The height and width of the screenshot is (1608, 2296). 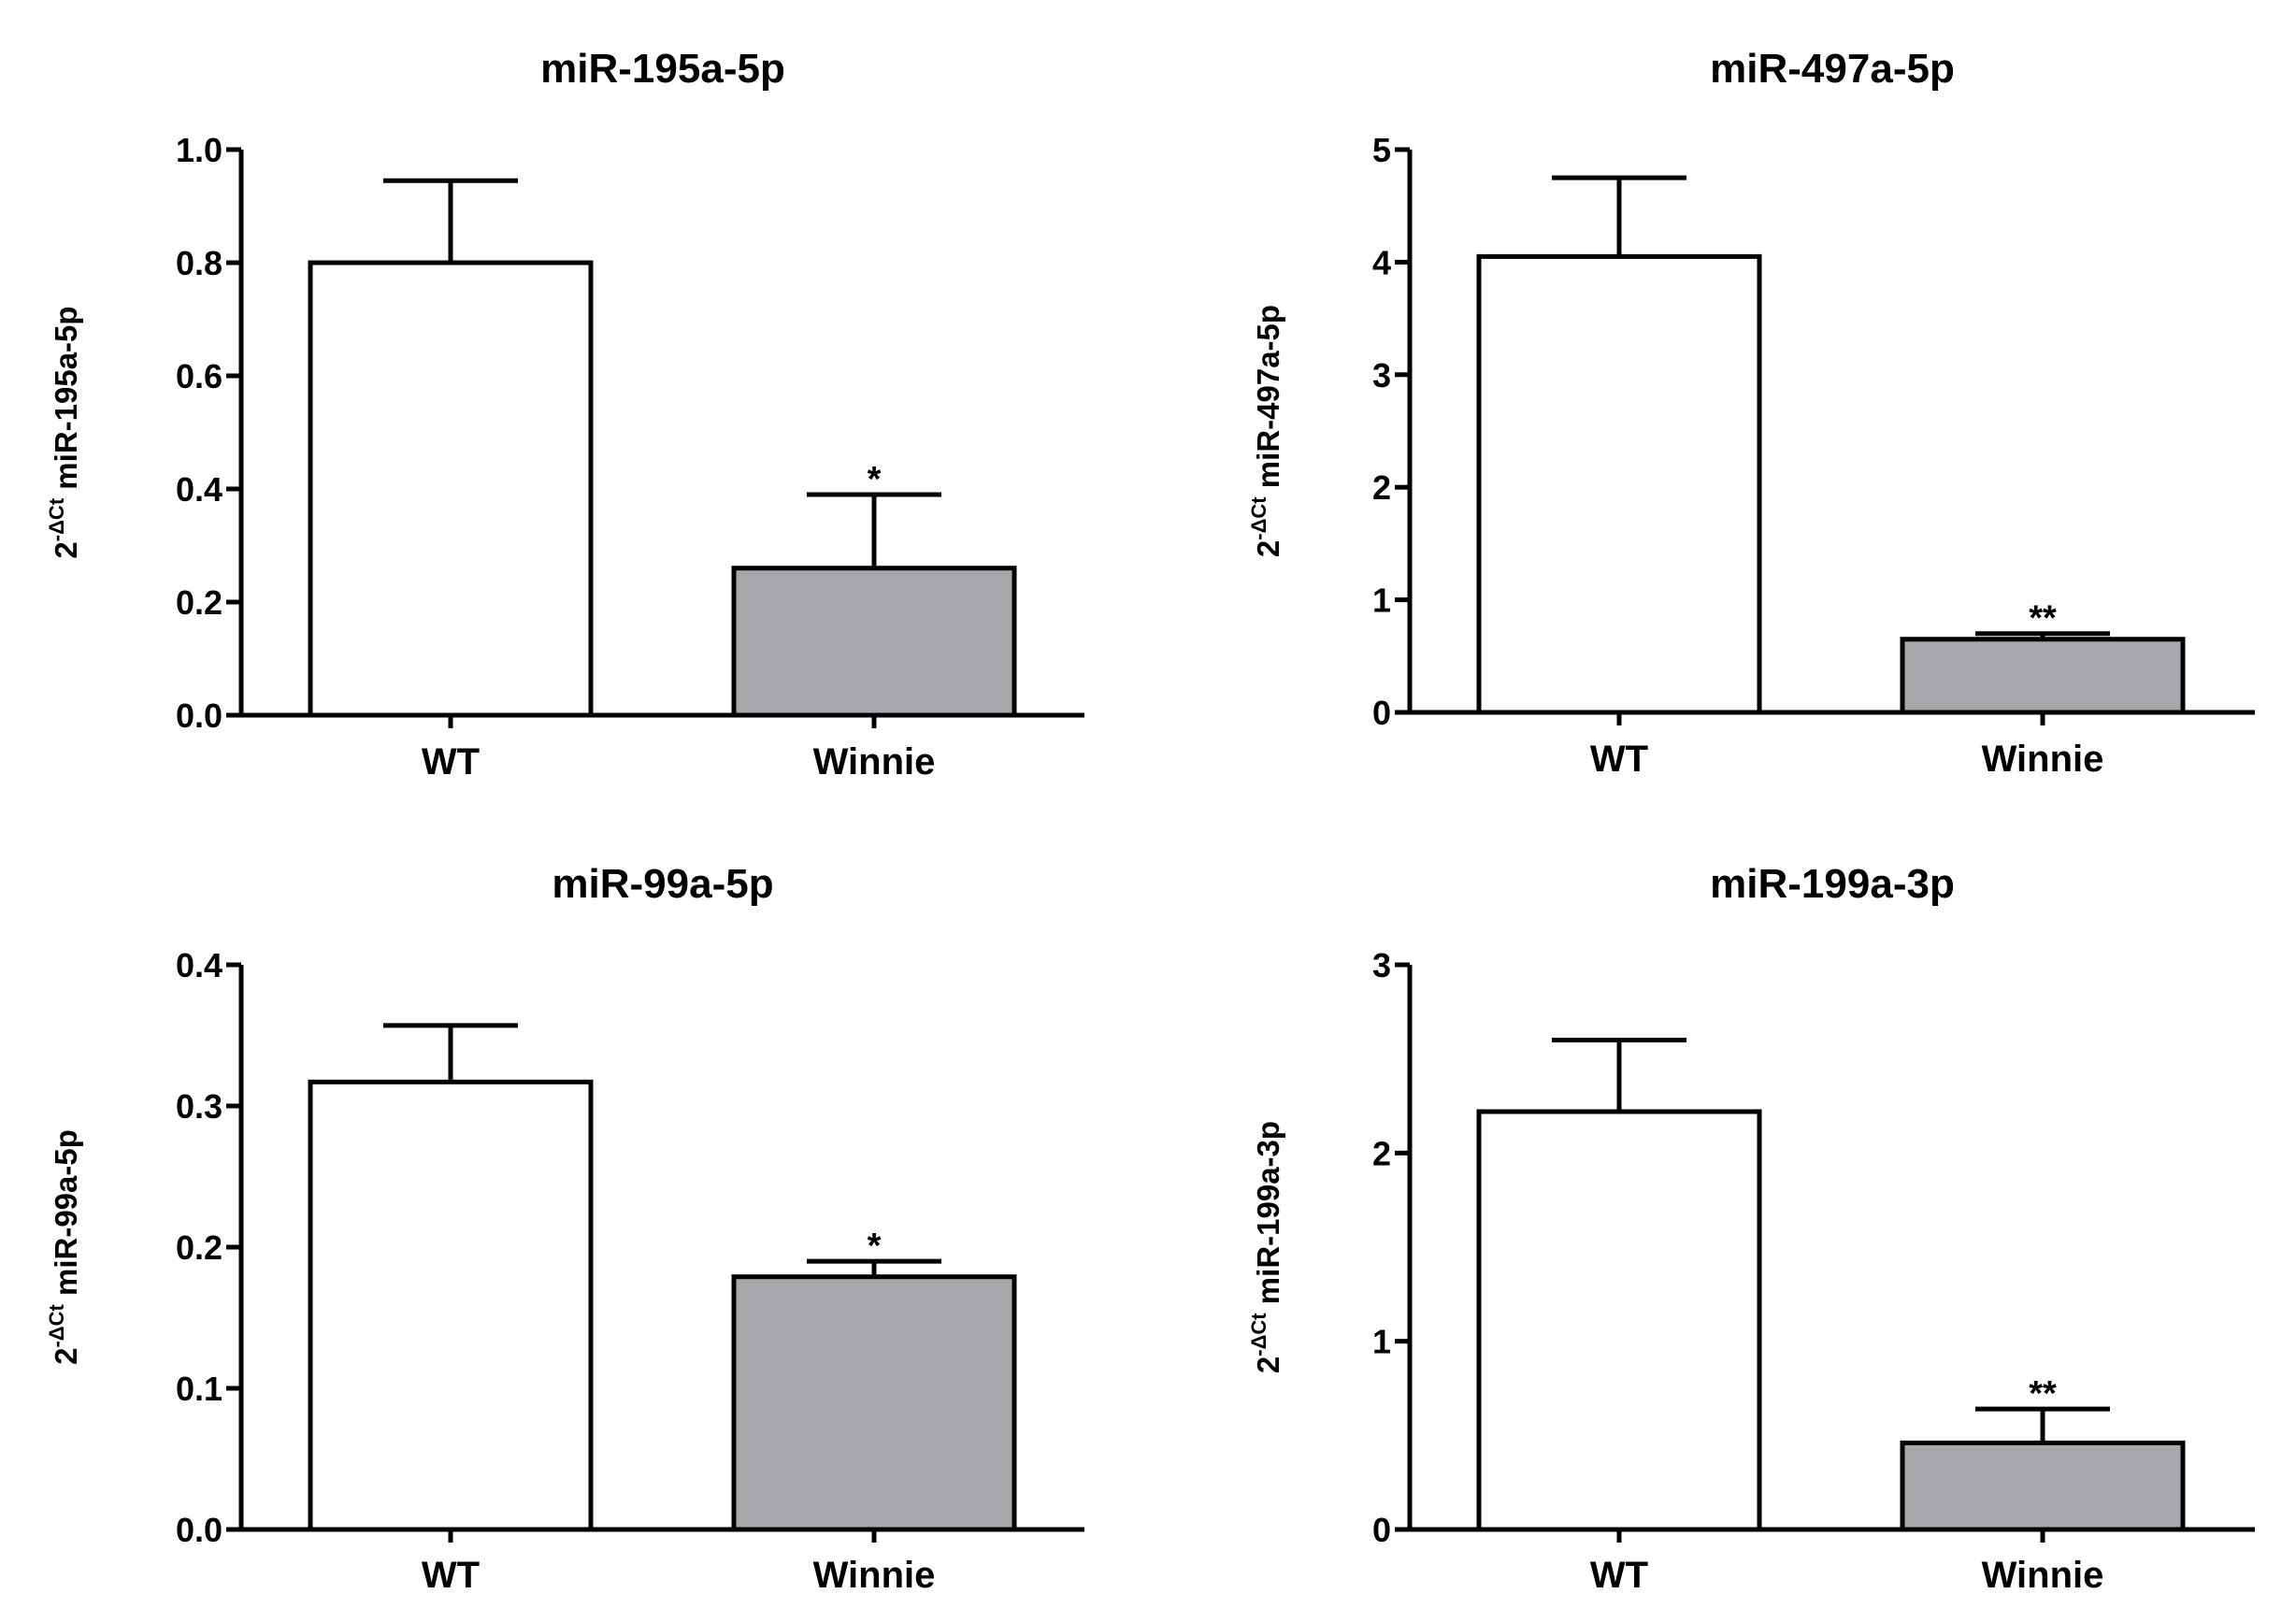 I want to click on y-axis-label: 2-ΔCt miR-497a-5p, so click(x=1266, y=431).